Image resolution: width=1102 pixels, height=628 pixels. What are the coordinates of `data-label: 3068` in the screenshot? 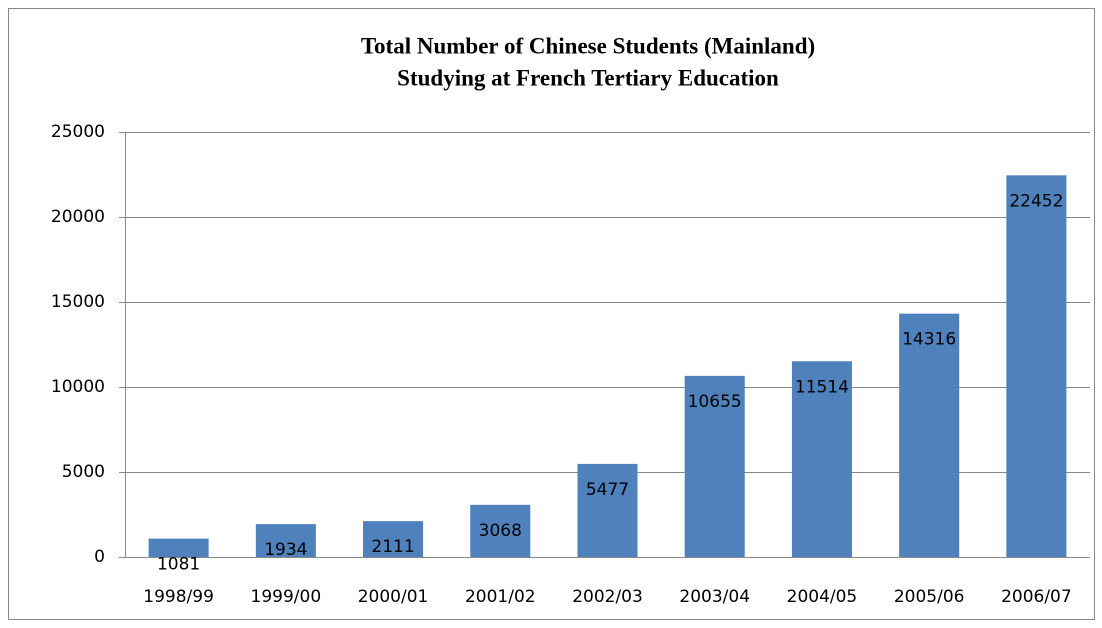 It's located at (500, 531).